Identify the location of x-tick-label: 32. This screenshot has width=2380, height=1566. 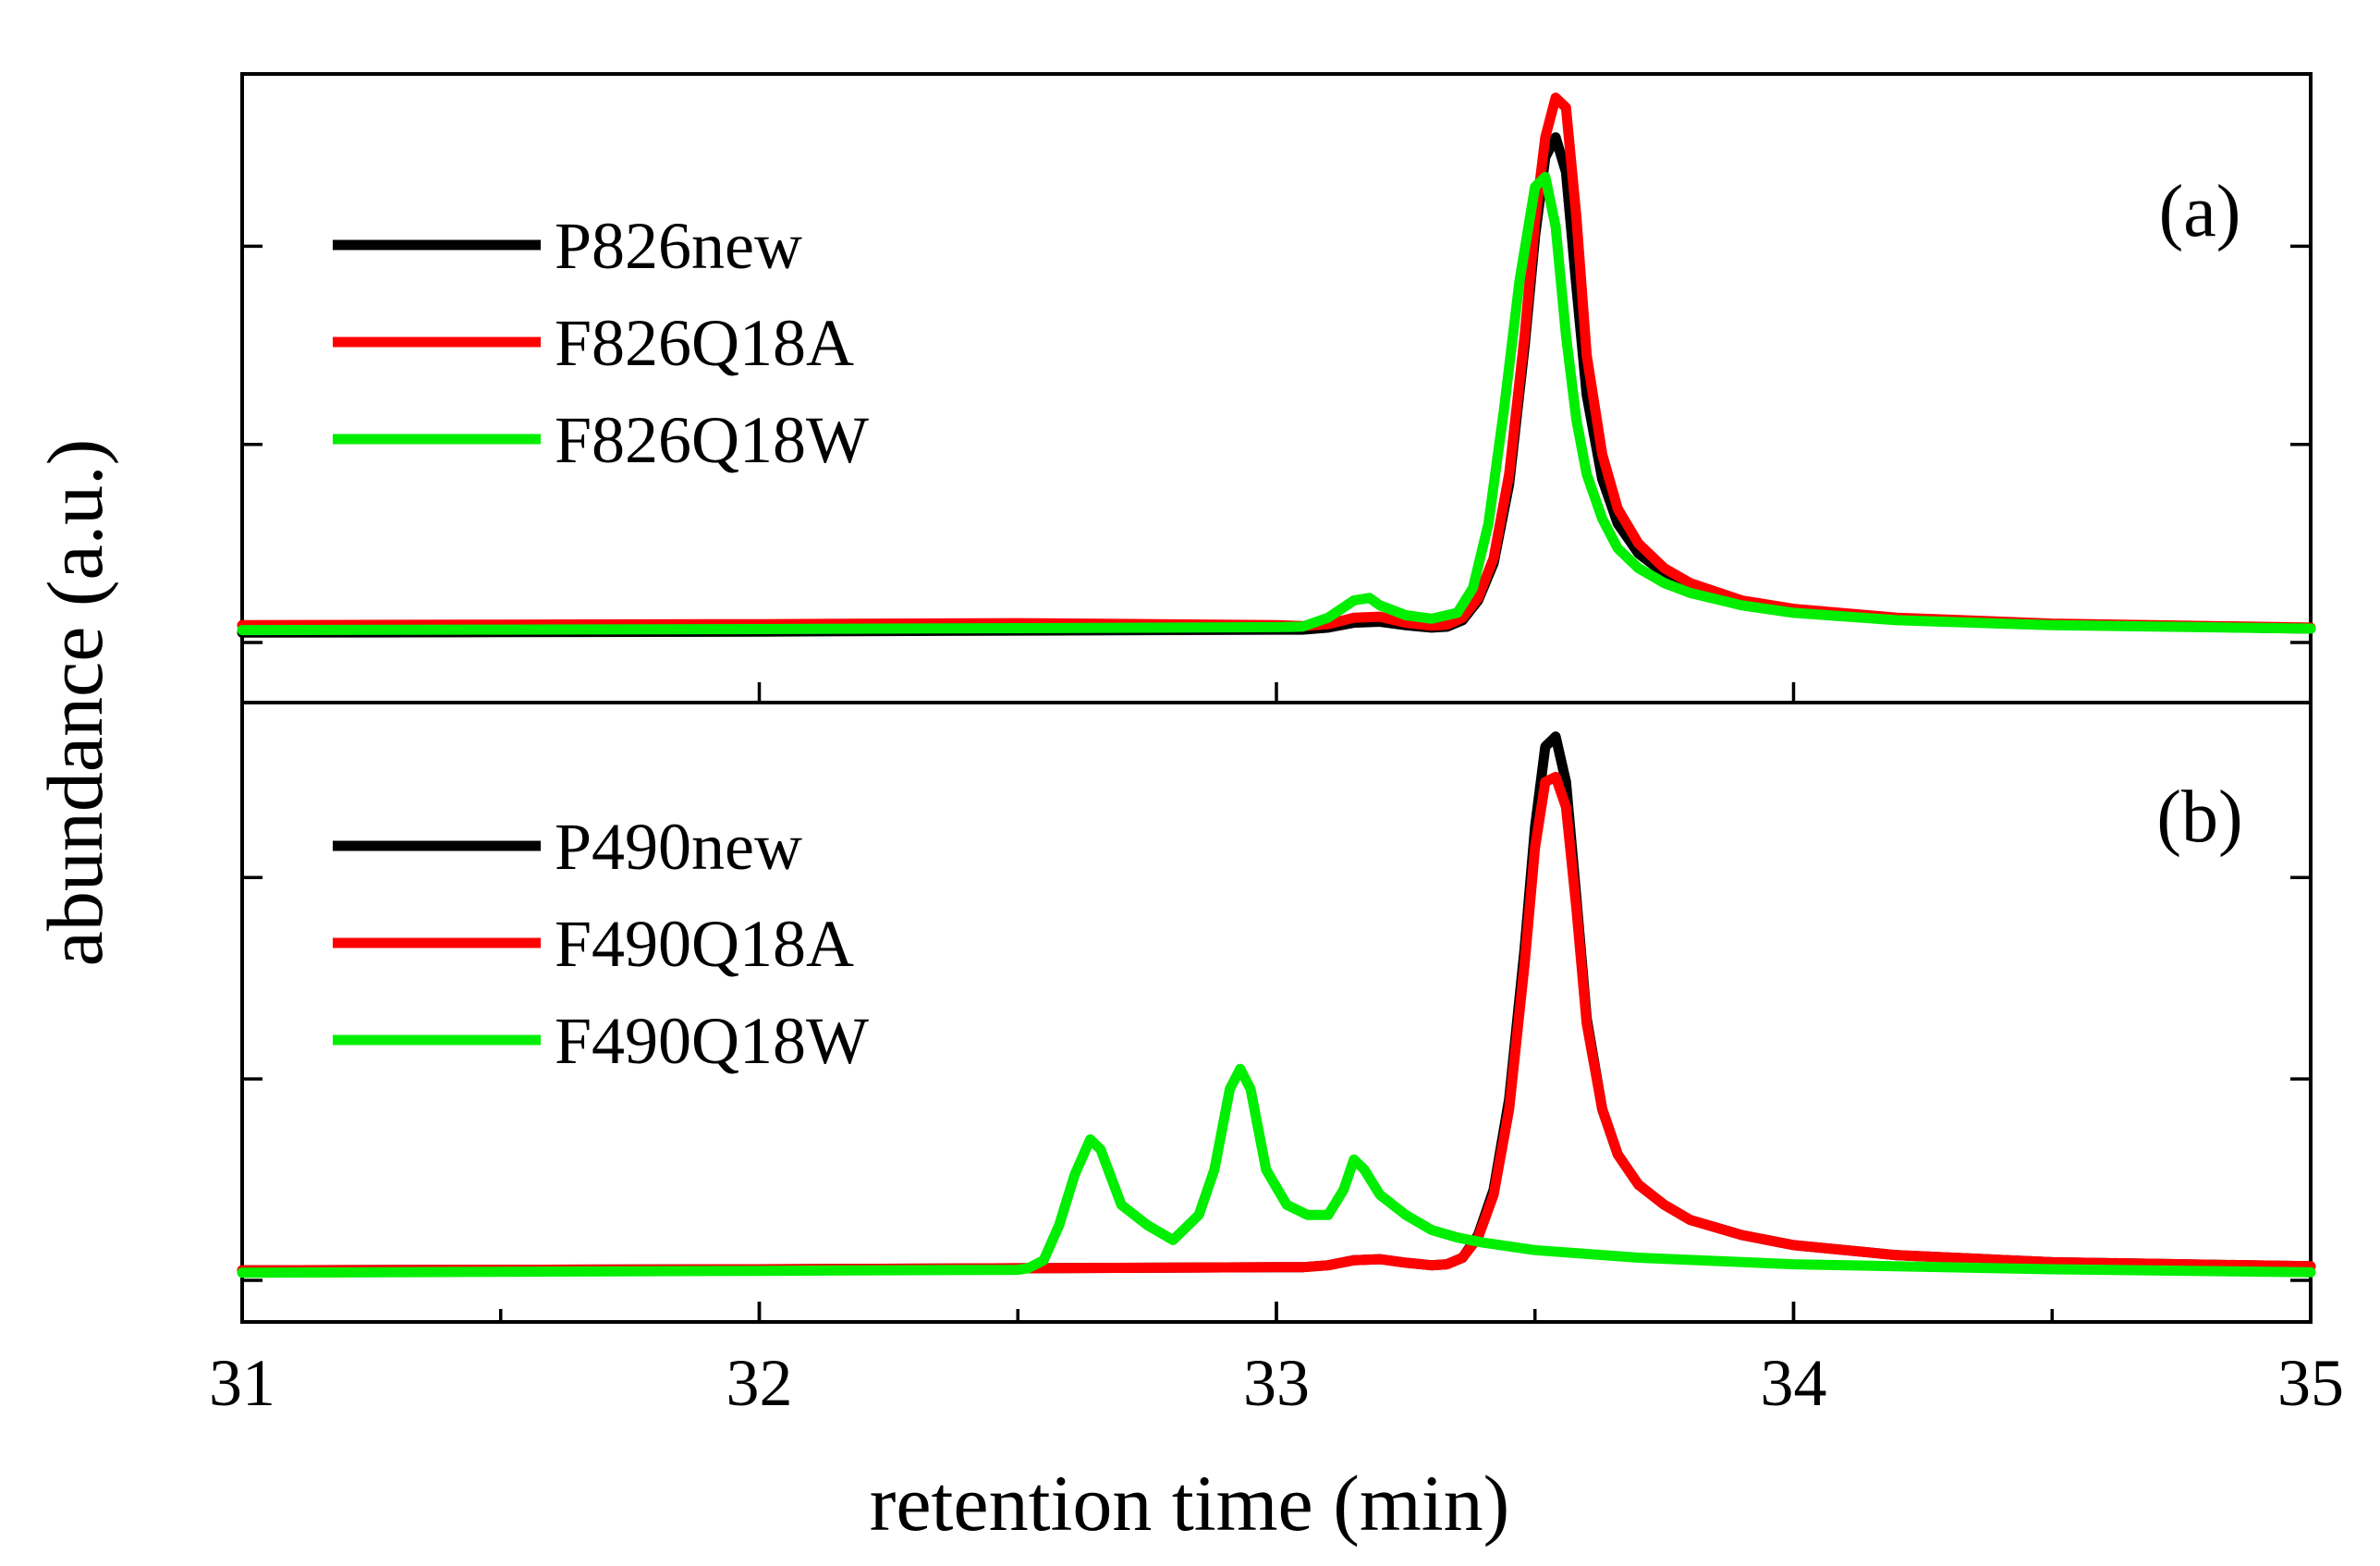
(759, 1383).